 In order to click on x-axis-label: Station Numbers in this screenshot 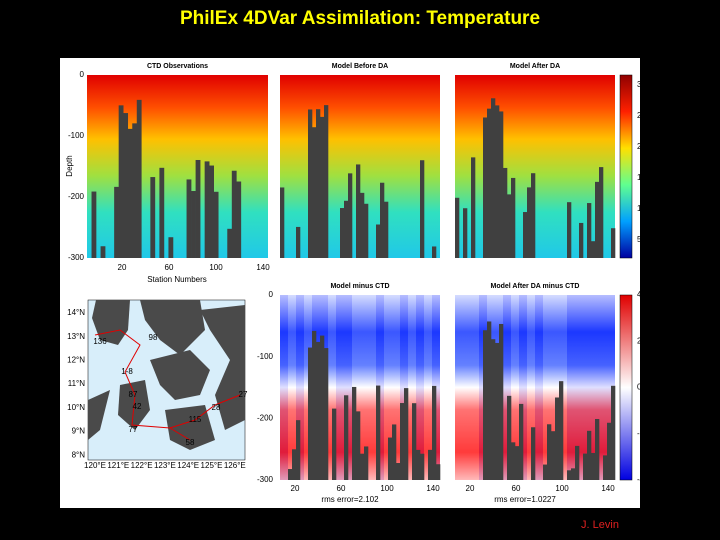, I will do `click(177, 279)`.